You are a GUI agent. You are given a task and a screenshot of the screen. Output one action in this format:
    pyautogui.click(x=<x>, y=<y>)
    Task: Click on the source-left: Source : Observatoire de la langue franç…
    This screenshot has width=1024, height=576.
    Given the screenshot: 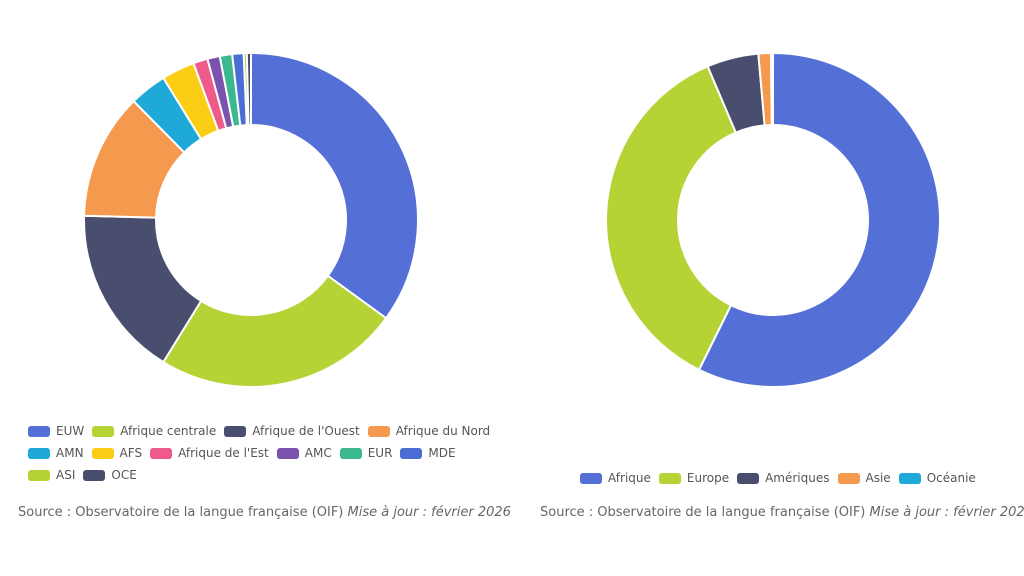 What is the action you would take?
    pyautogui.click(x=264, y=512)
    